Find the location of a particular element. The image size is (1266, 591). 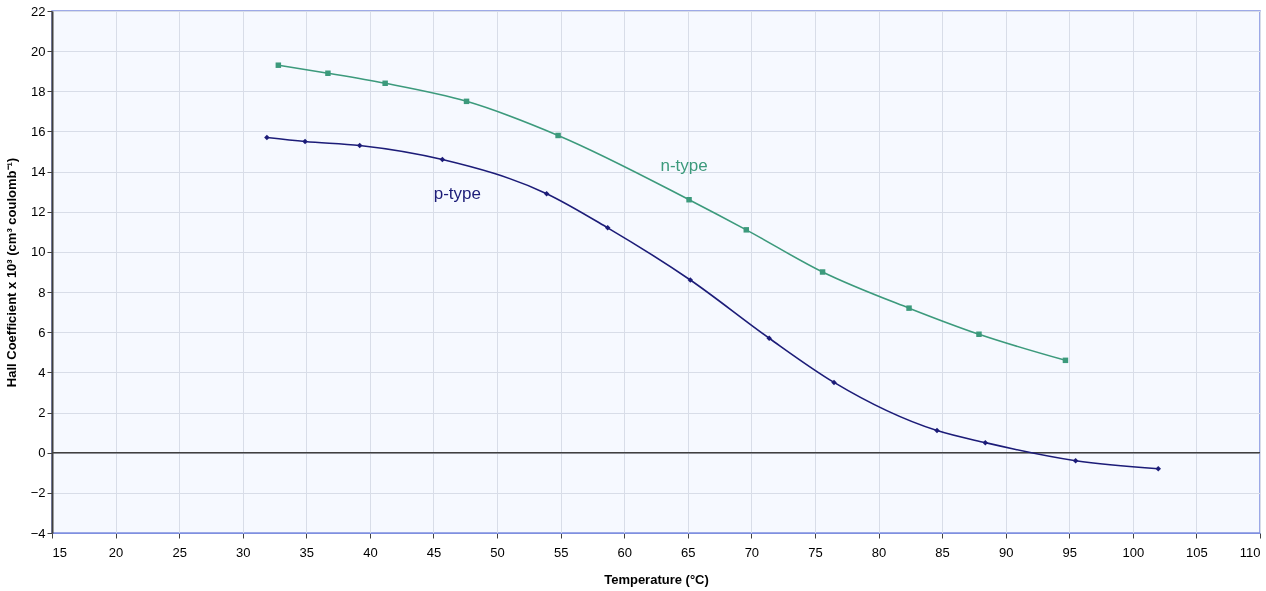

x-tick-label: 110 is located at coordinates (1250, 552).